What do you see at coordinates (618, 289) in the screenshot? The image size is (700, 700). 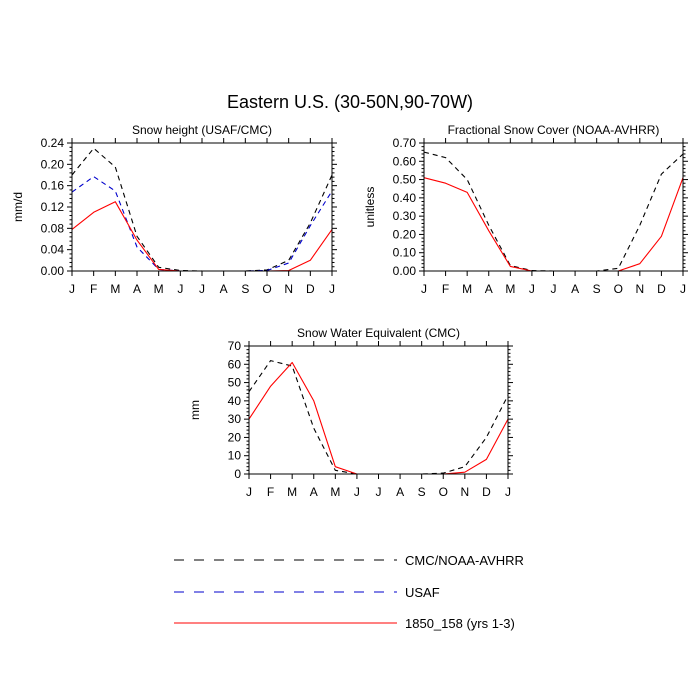 I see `fractional-snow-cover-xtick-label: O` at bounding box center [618, 289].